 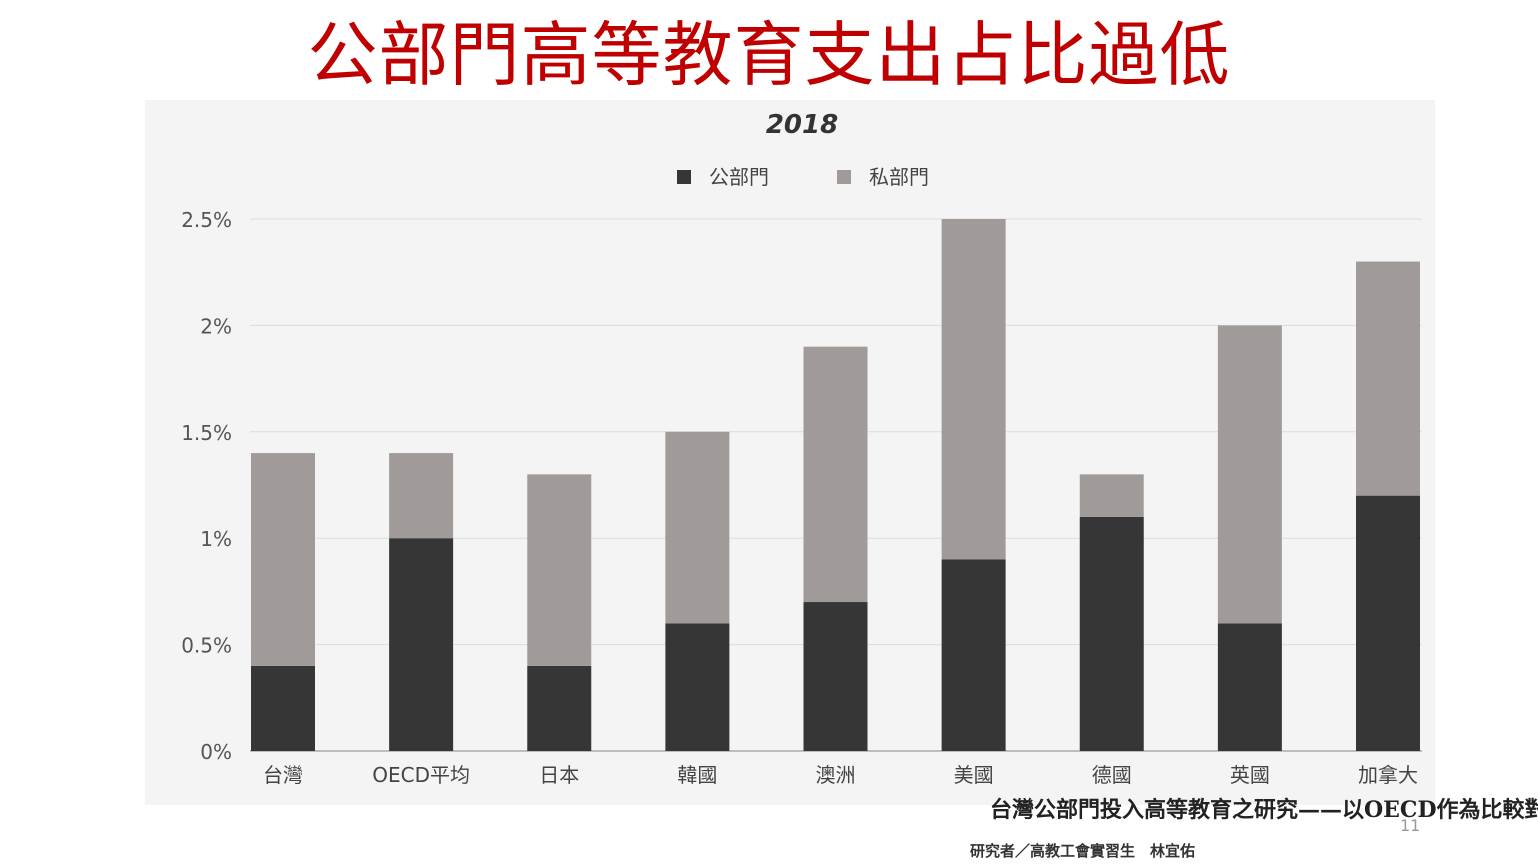 I want to click on x-tick-label: 美國, so click(x=974, y=775).